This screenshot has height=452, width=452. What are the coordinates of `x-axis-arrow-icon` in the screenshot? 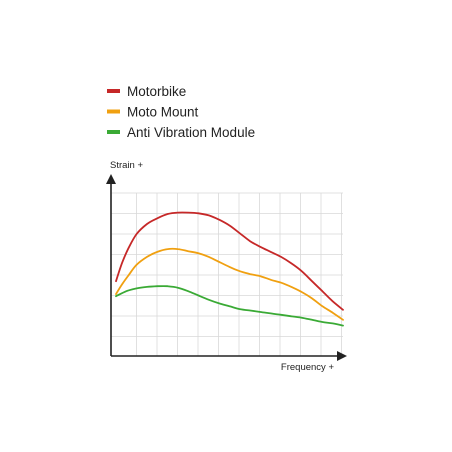 It's located at (342, 356).